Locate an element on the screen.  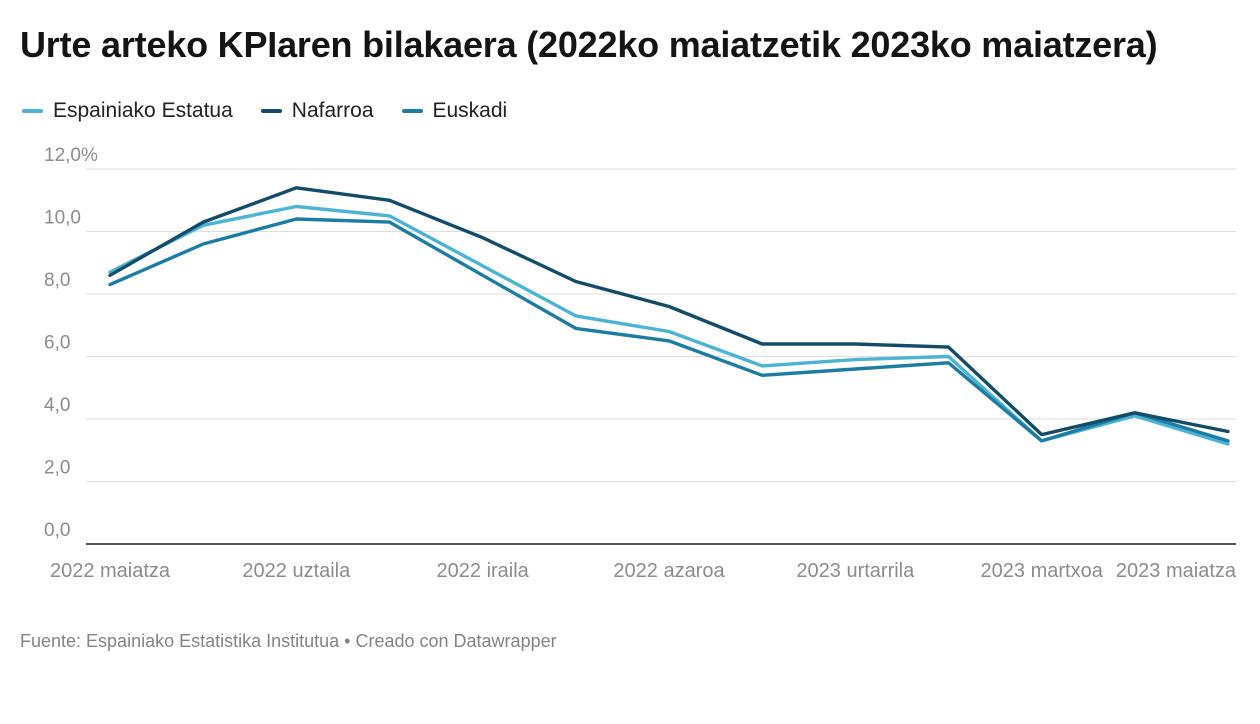
x-tick-label: 2022 maiatza is located at coordinates (110, 571).